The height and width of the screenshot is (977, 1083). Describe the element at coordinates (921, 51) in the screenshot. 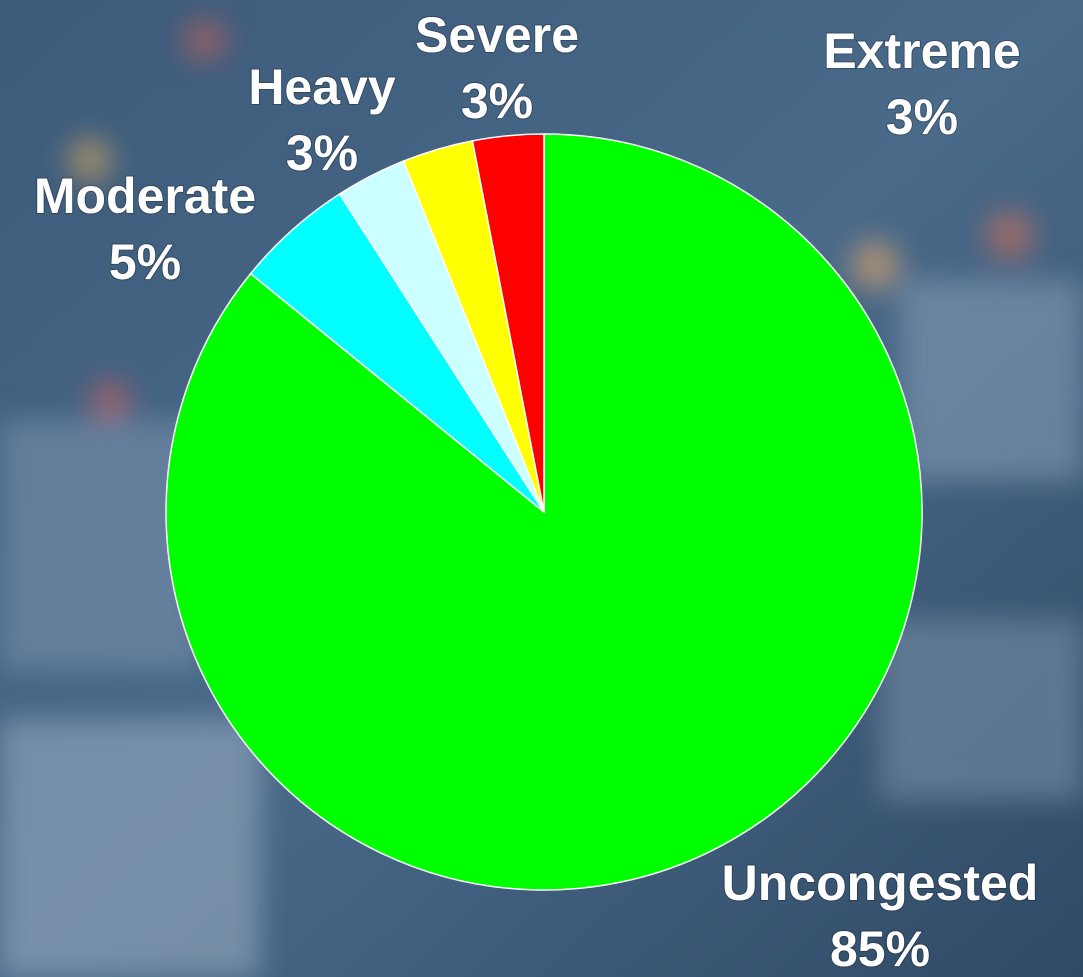

I see `slice-label-name: Extreme` at that location.